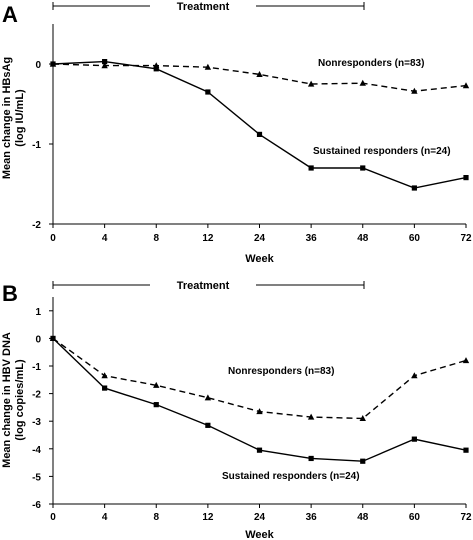  What do you see at coordinates (10, 293) in the screenshot?
I see `panel-letter: B` at bounding box center [10, 293].